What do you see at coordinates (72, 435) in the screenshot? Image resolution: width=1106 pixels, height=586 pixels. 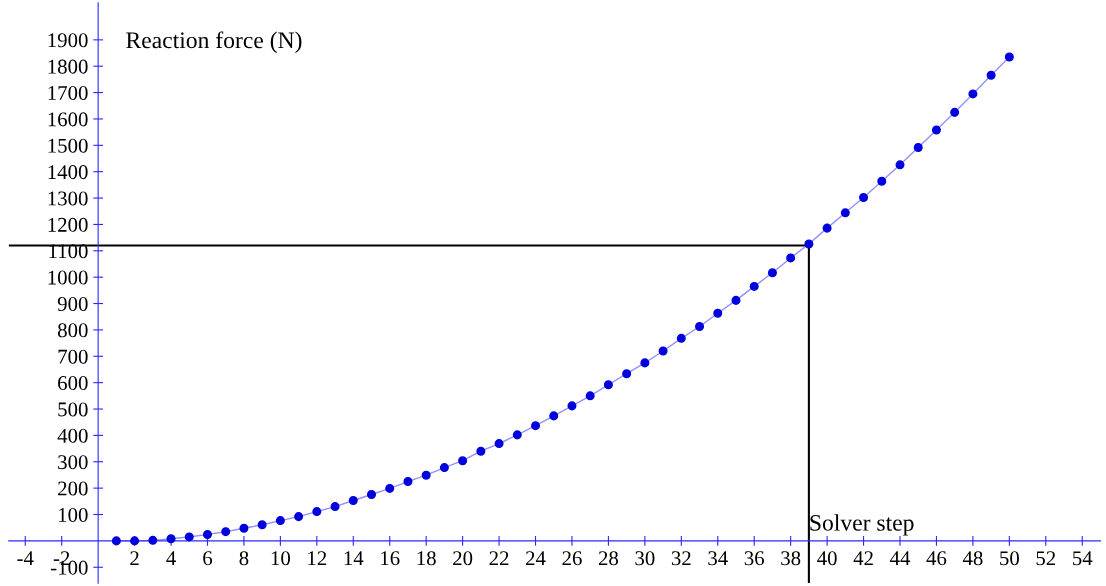 I see `y-tick-label: 400` at bounding box center [72, 435].